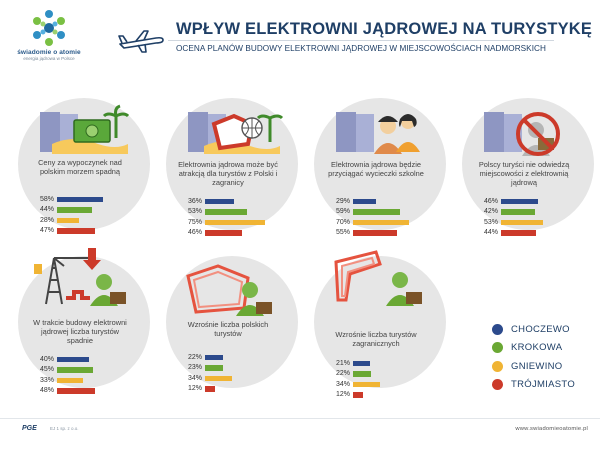 This screenshot has height=450, width=600. What do you see at coordinates (392, 374) in the screenshot?
I see `row-krokowa: 22%` at bounding box center [392, 374].